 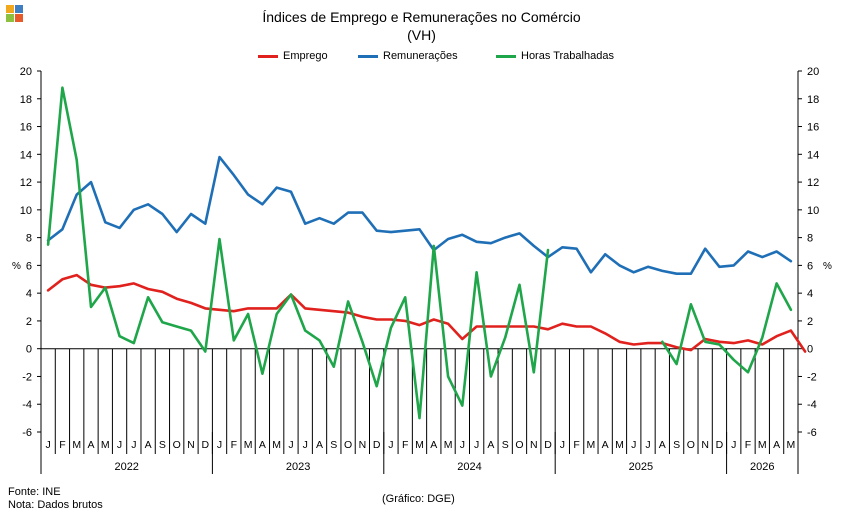 I want to click on y-tick-label-right: 0, so click(x=810, y=350).